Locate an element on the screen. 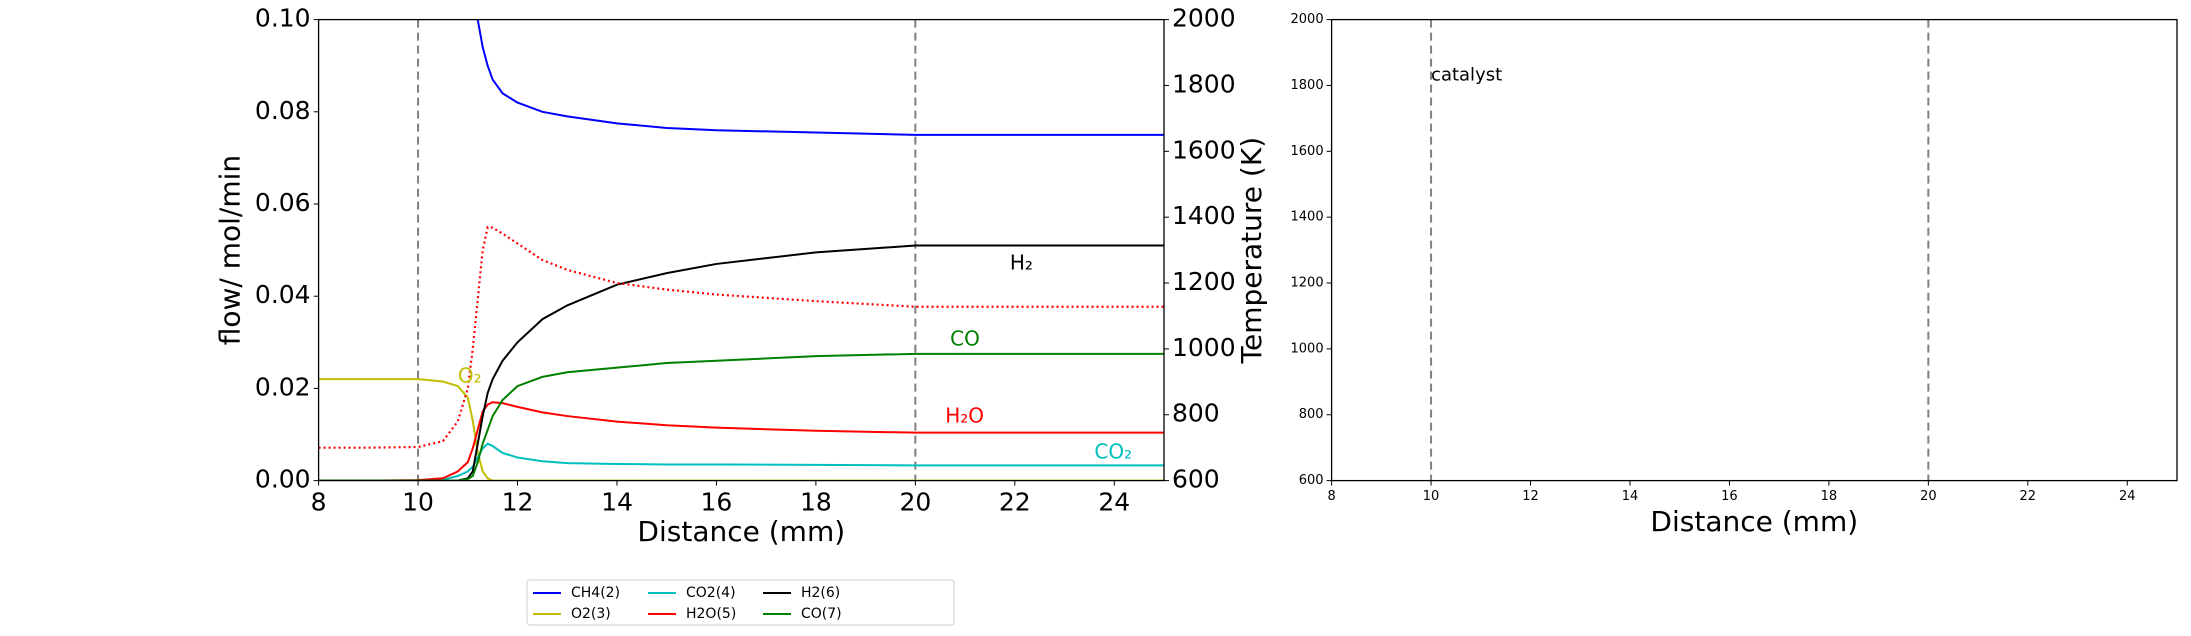 Image resolution: width=2191 pixels, height=636 pixels. annotation: catalyst is located at coordinates (1466, 75).